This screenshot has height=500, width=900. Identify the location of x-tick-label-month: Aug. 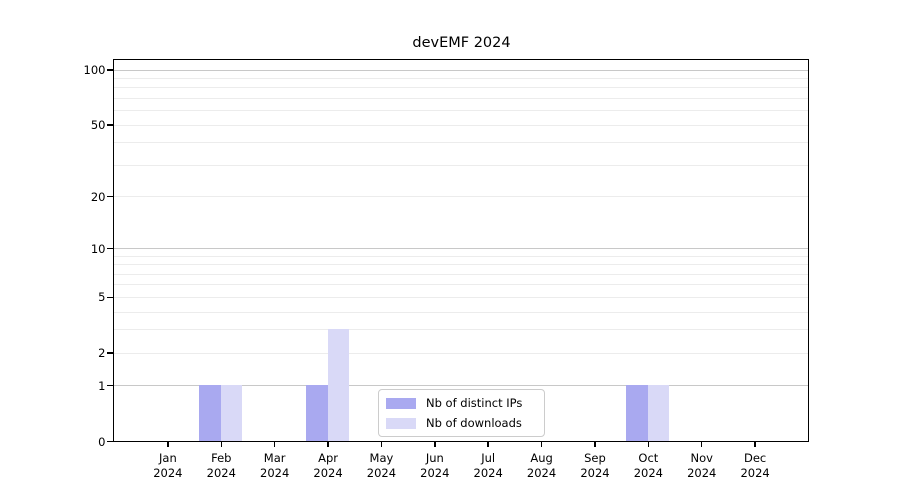
(541, 457).